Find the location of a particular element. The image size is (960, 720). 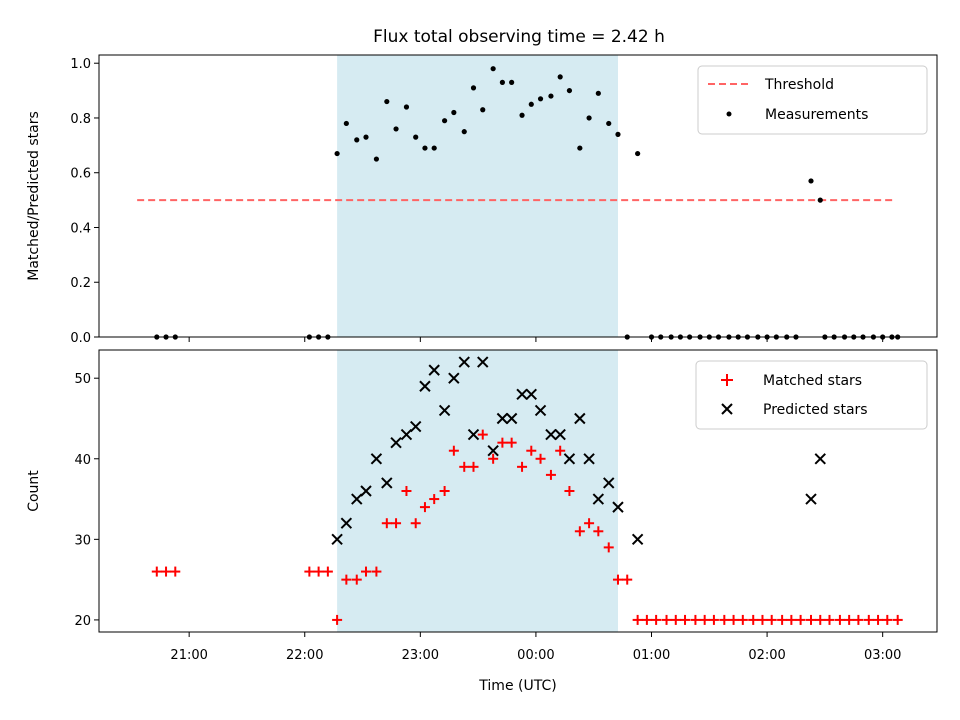

y-tick-label: 0.2 is located at coordinates (80, 283).